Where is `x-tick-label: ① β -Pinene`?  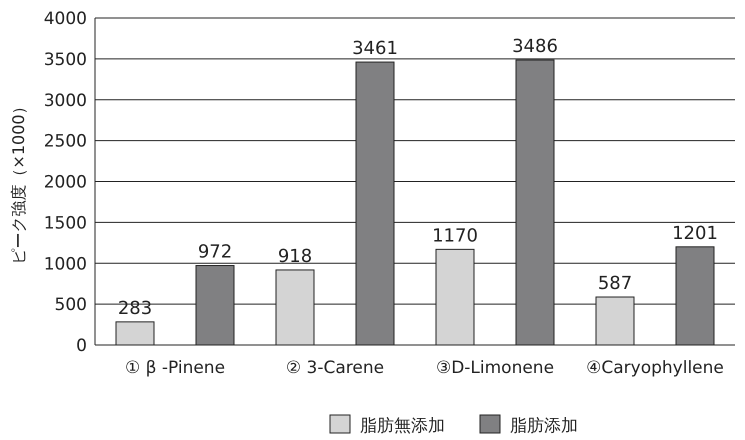
x-tick-label: ① β -Pinene is located at coordinates (175, 368).